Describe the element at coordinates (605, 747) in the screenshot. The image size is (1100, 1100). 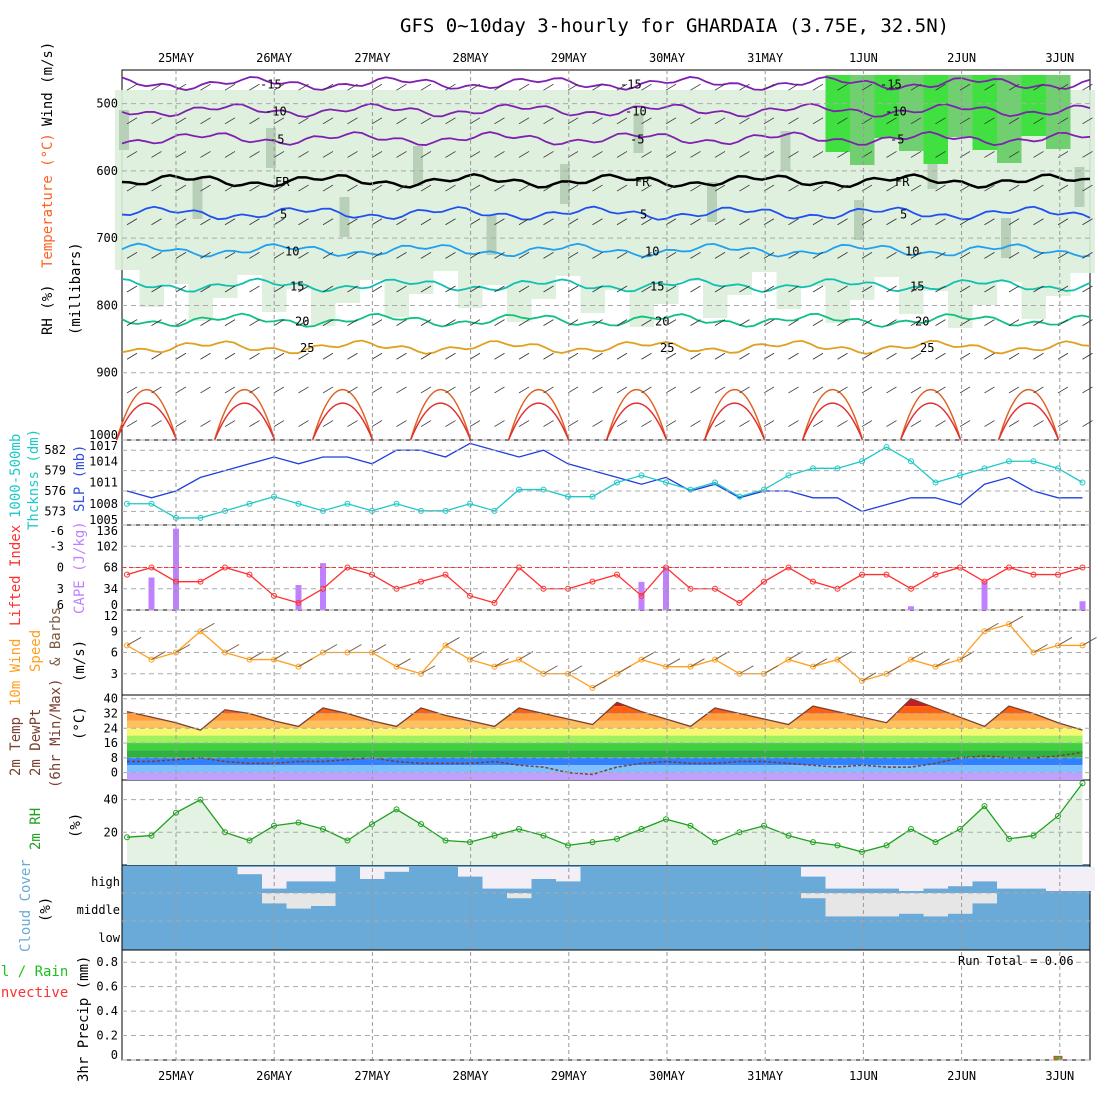
I see `temp-color-band` at that location.